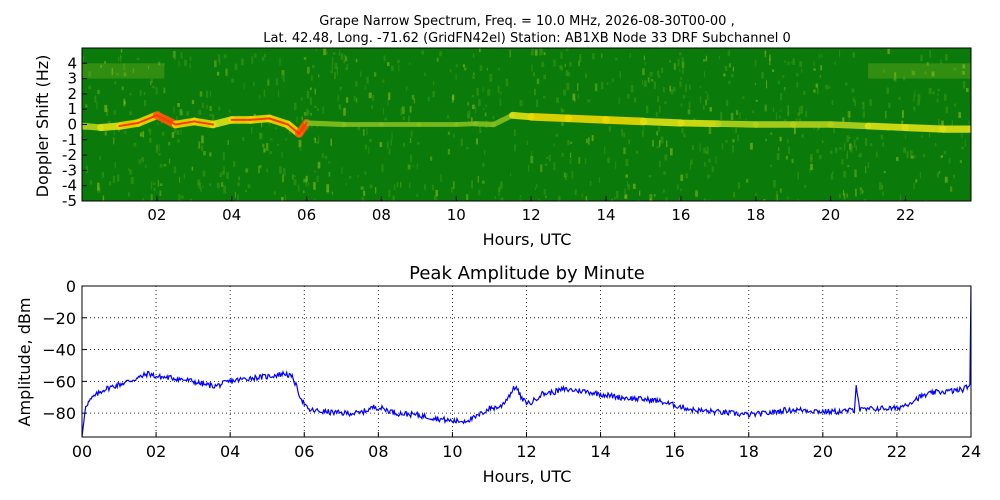 This screenshot has width=1000, height=500. What do you see at coordinates (64, 350) in the screenshot?
I see `amplitude-y-ticks: 0 −20 −40 −60 −80` at bounding box center [64, 350].